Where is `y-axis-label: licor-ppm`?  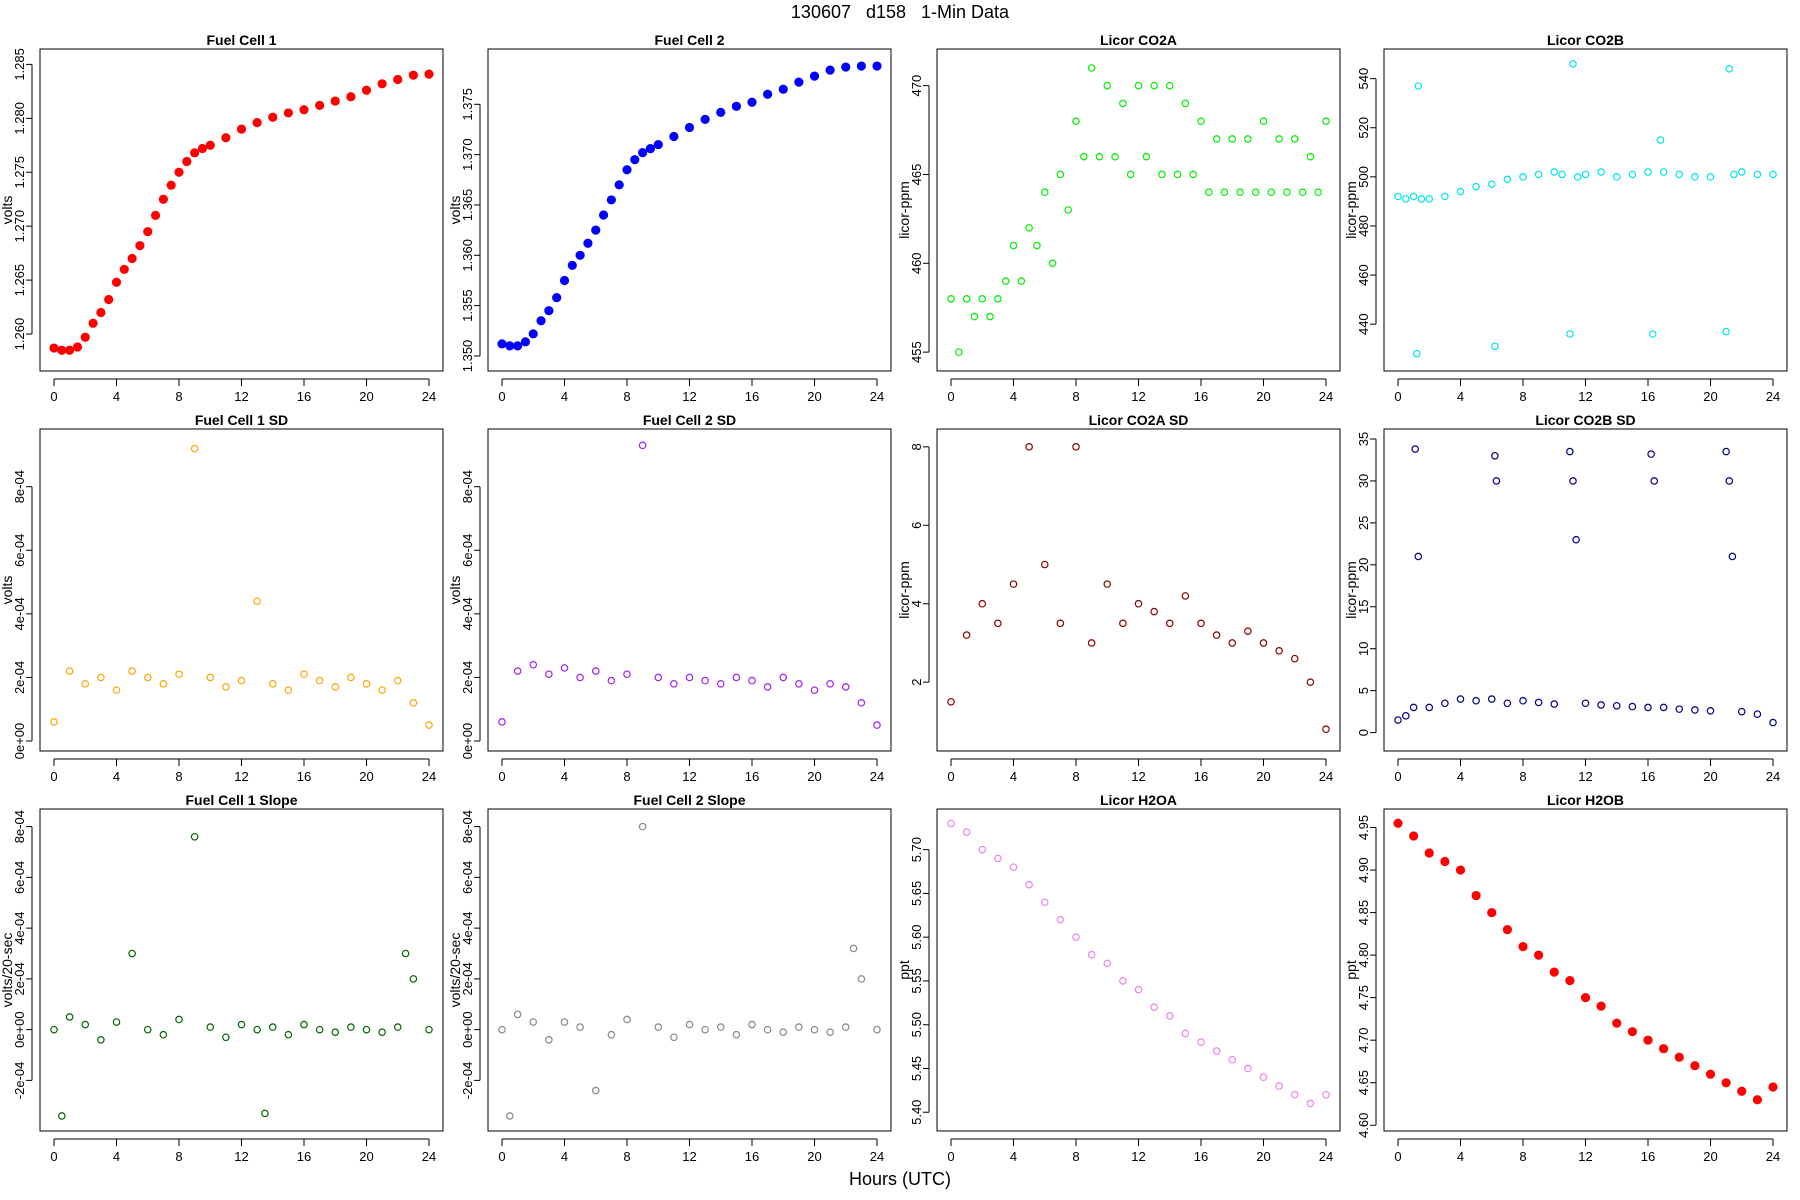
y-axis-label: licor-ppm is located at coordinates (904, 590).